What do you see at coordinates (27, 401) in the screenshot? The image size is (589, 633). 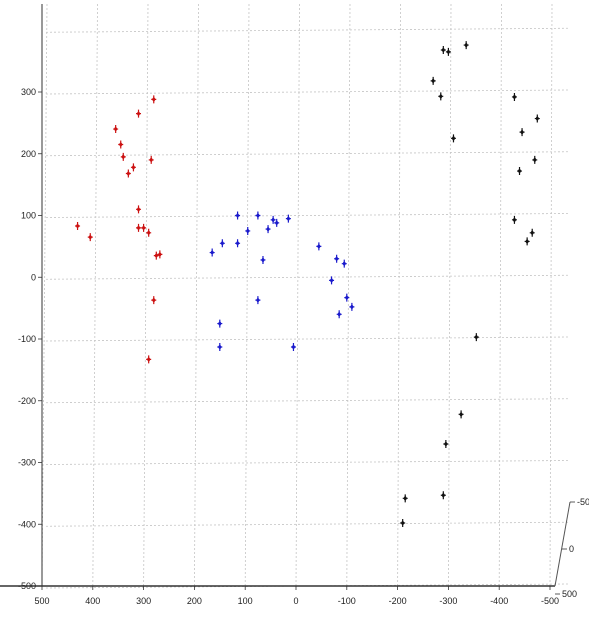 I see `y-tick-label: -200` at bounding box center [27, 401].